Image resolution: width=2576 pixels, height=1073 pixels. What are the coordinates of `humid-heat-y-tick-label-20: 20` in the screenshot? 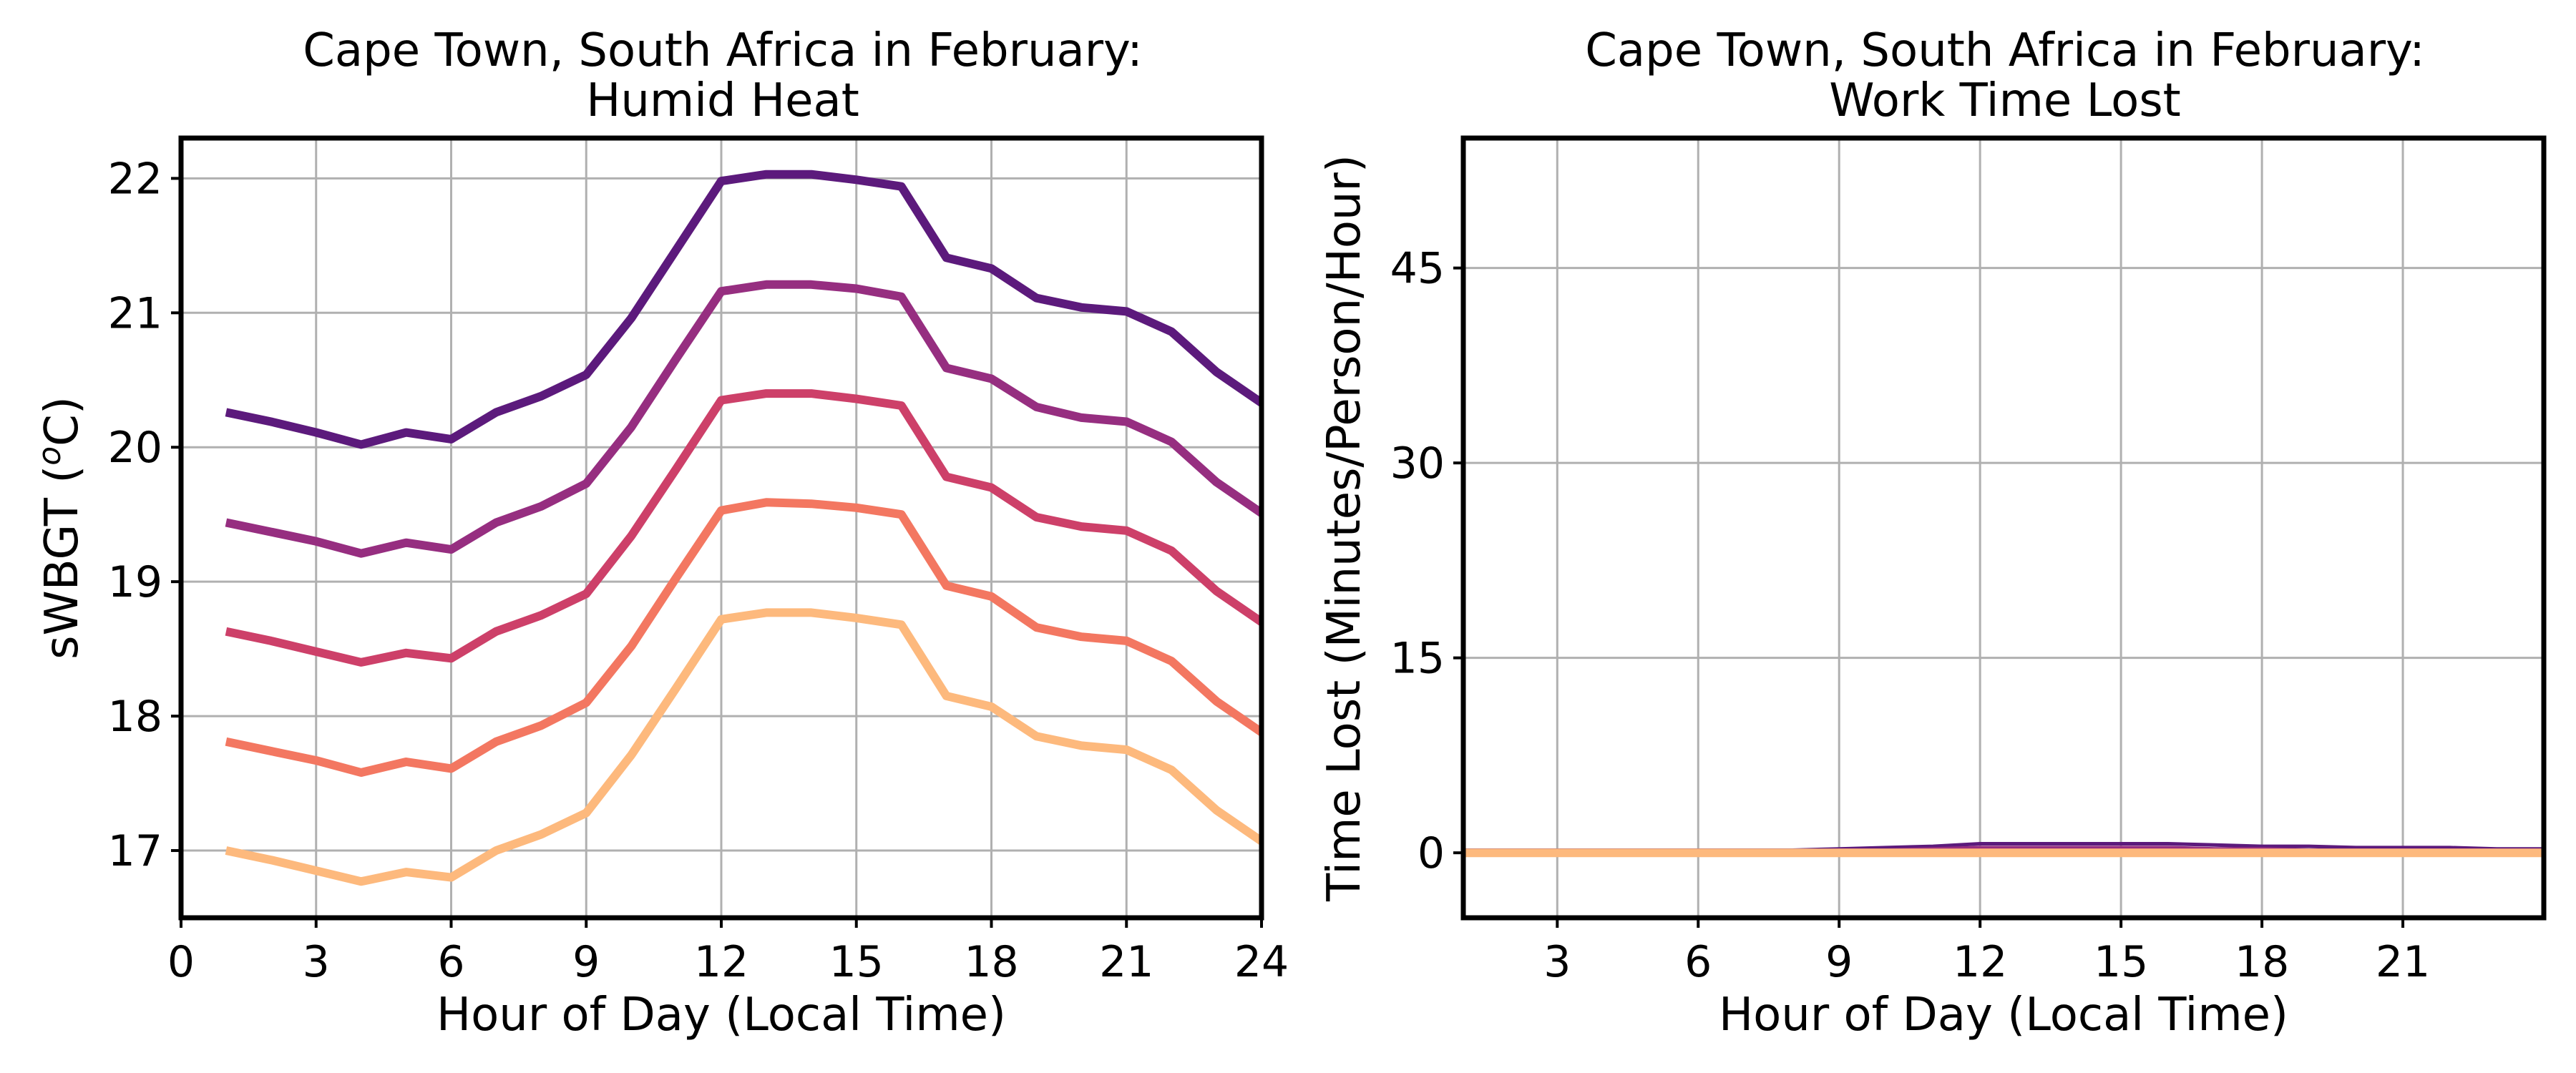 It's located at (135, 448).